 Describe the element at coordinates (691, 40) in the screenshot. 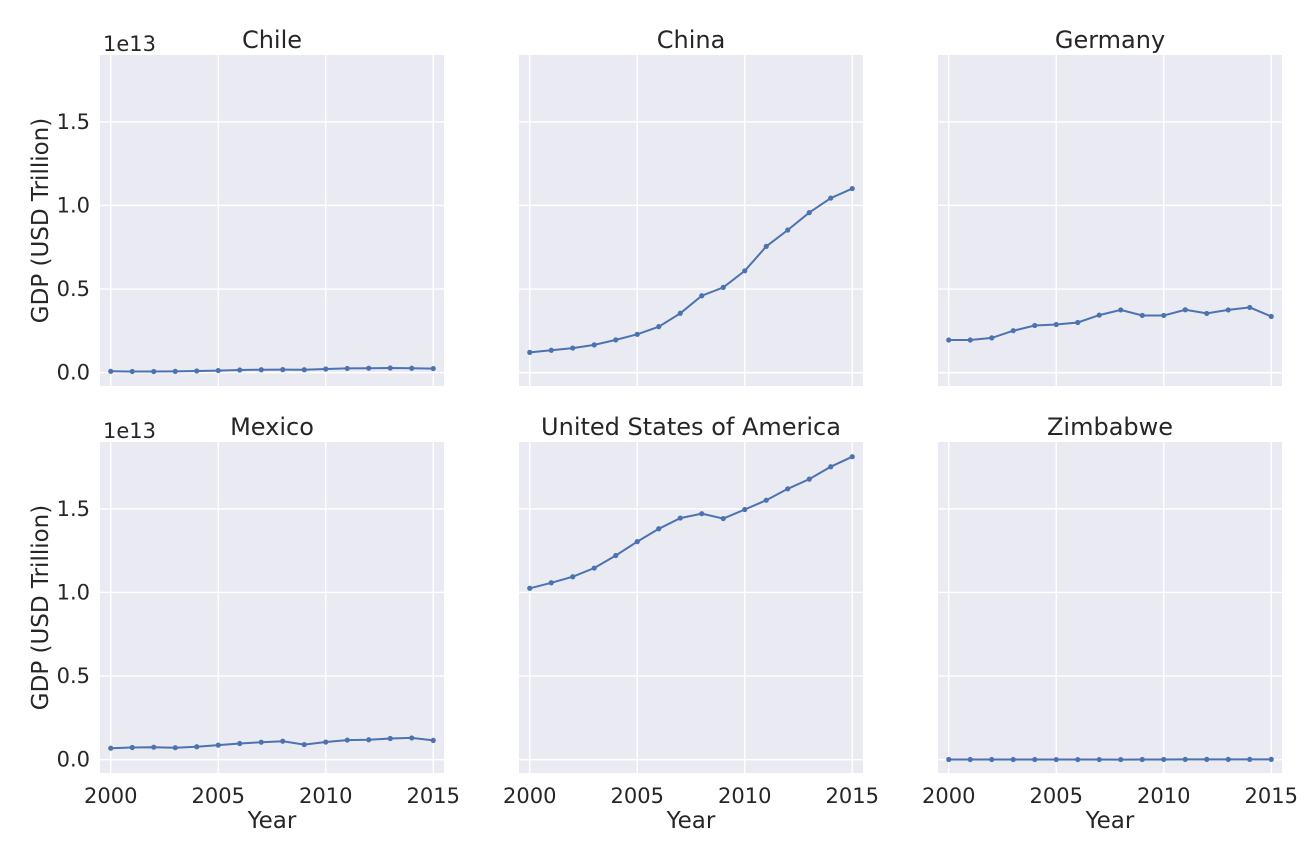

I see `panel-title: China` at that location.